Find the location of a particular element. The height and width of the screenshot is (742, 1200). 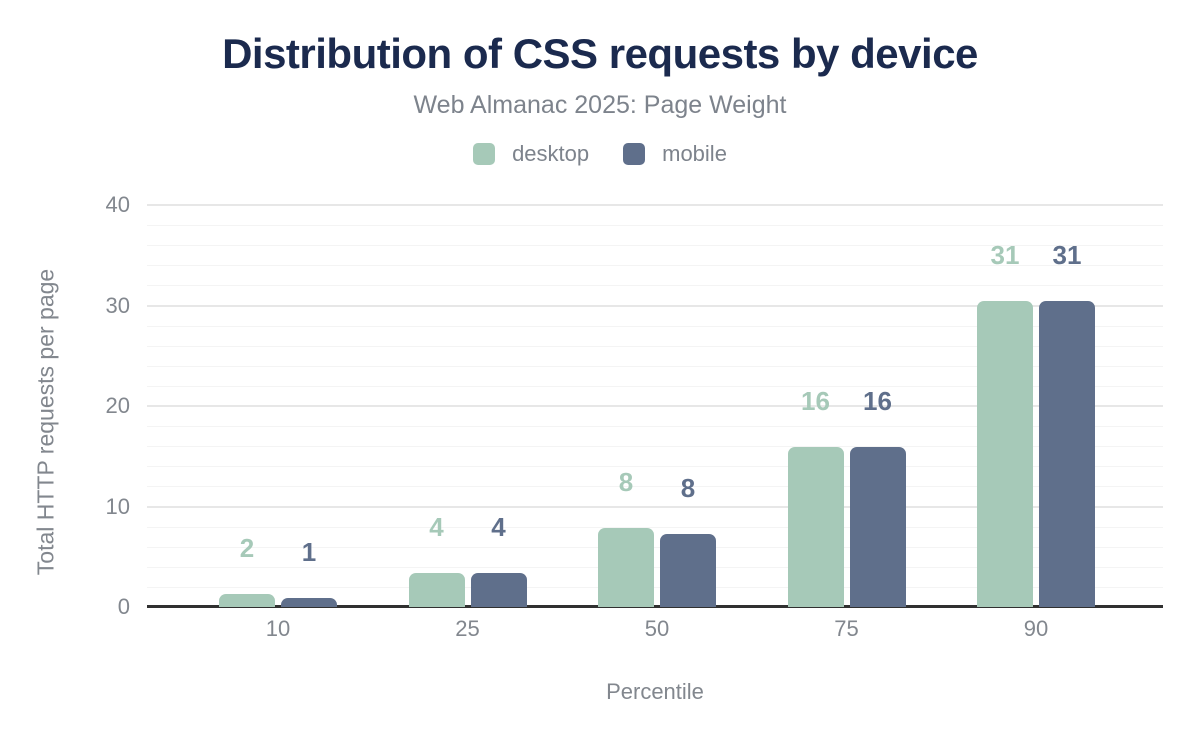

bar-mobile-p75 is located at coordinates (877, 527).